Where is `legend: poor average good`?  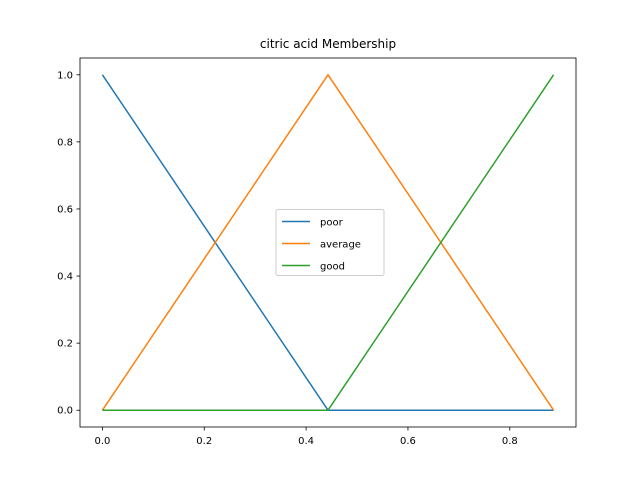
legend: poor average good is located at coordinates (330, 242).